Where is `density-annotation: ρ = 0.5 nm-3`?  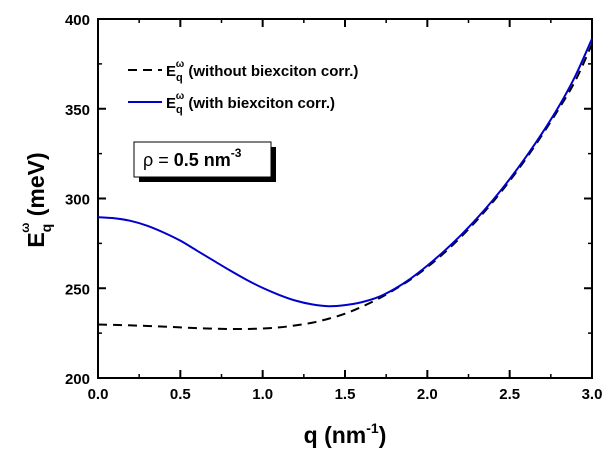 density-annotation: ρ = 0.5 nm-3 is located at coordinates (204, 161).